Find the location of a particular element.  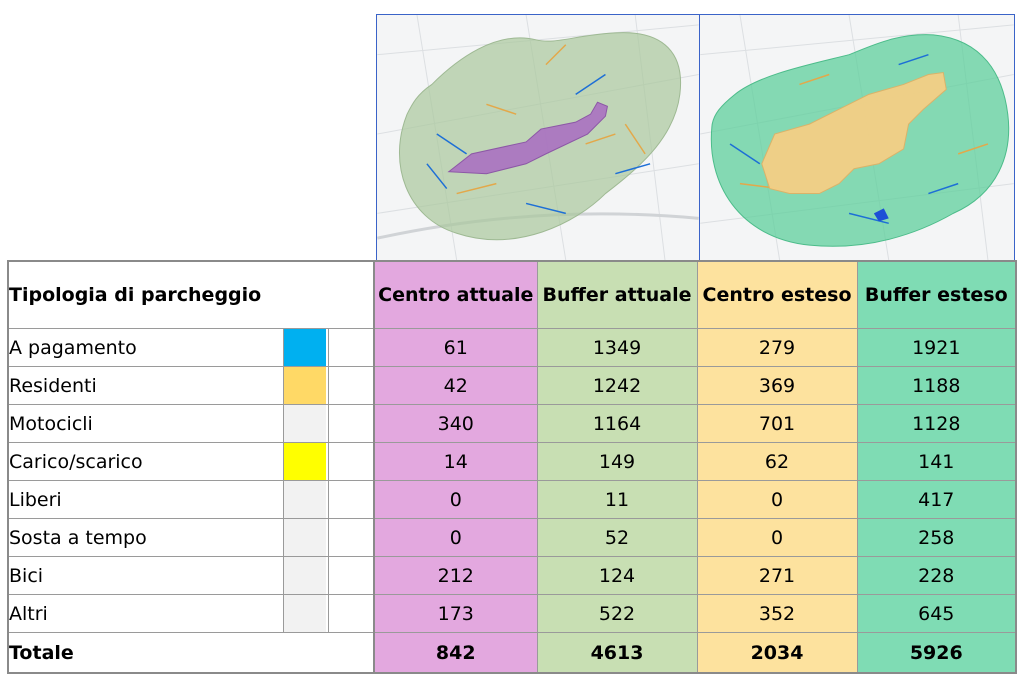

row-value: 1242 is located at coordinates (617, 385).